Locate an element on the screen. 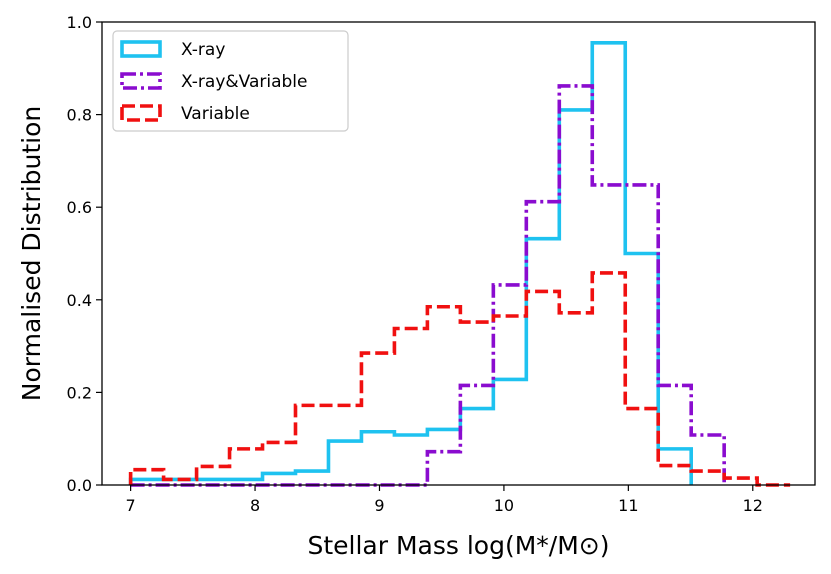 The image size is (831, 574). x-axis-label: Stellar Mass log(M*/M⊙) is located at coordinates (458, 545).